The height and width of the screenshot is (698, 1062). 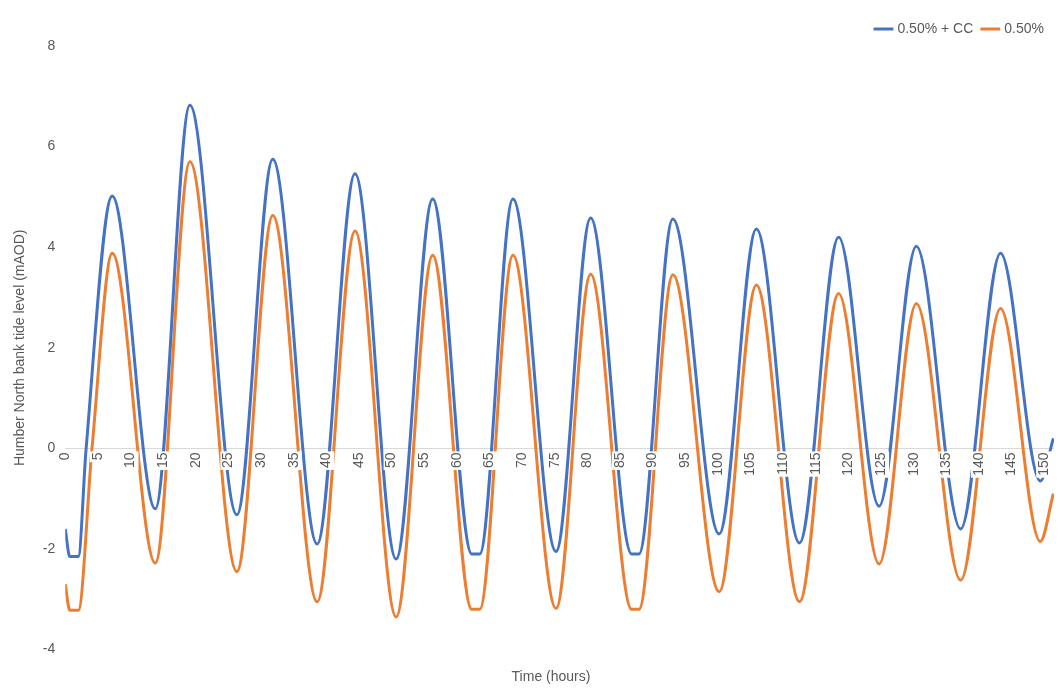 I want to click on x-tick-label: 110, so click(x=782, y=463).